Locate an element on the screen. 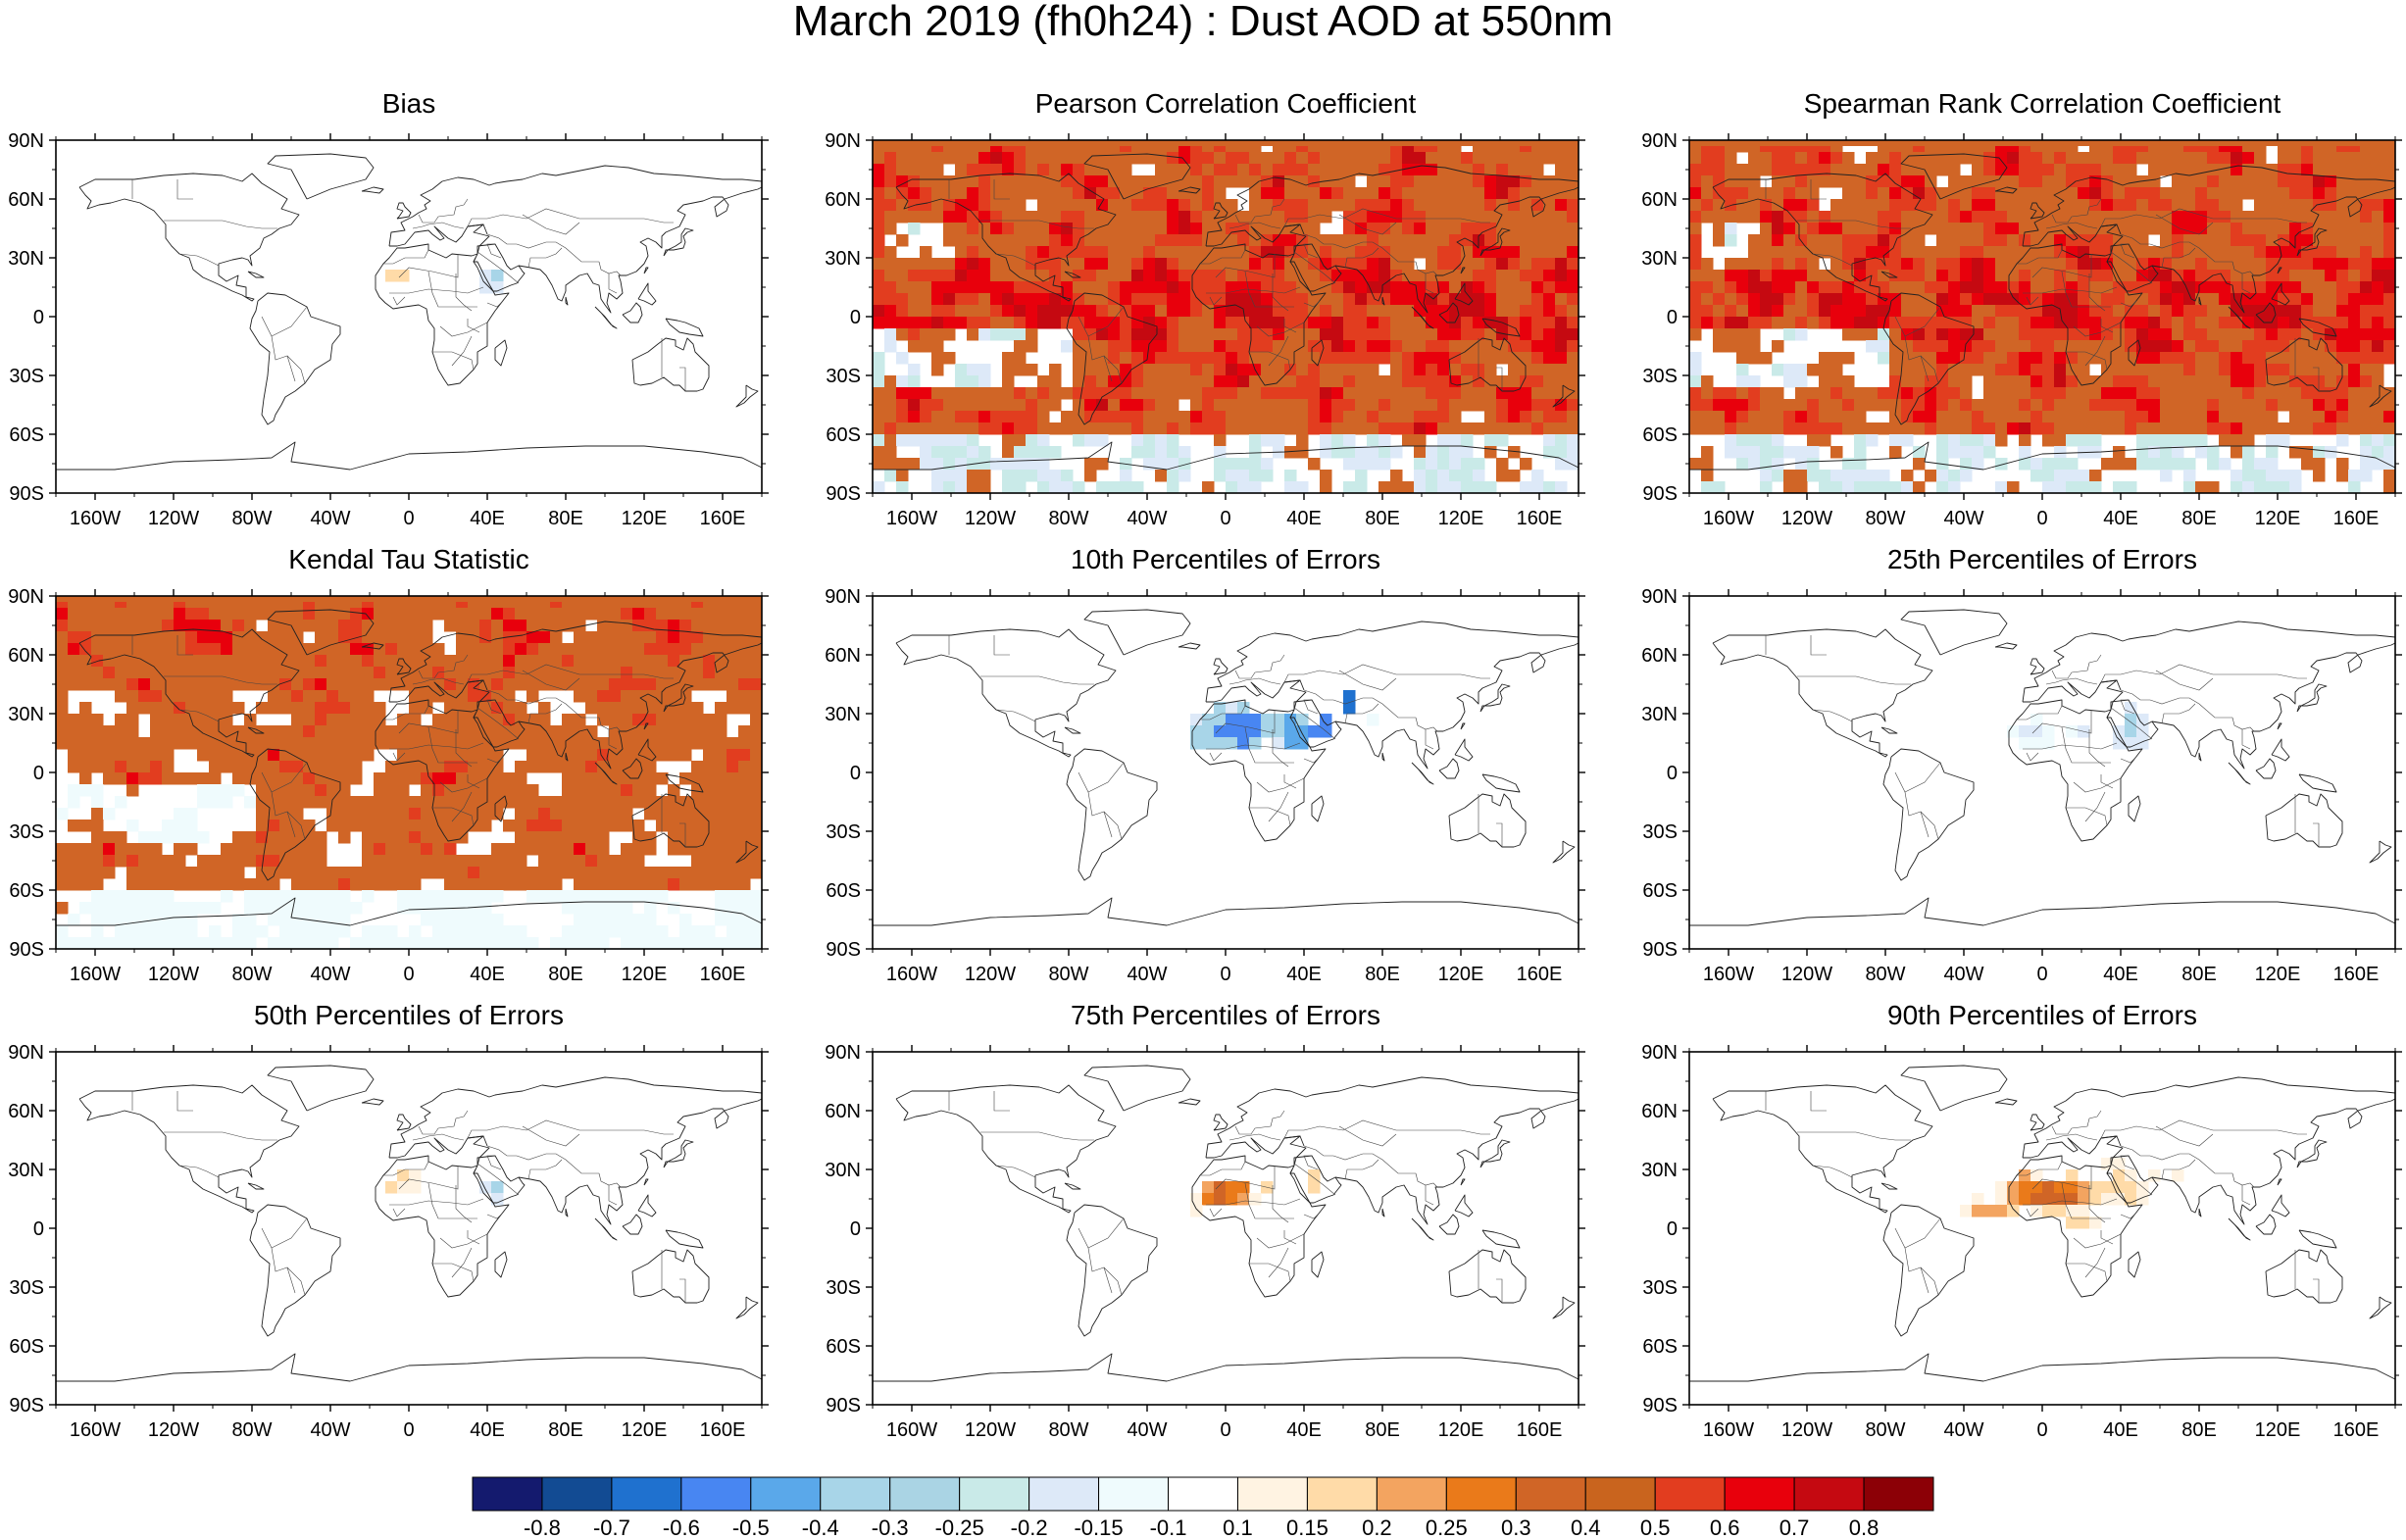 The image size is (2406, 1540). colorbar-label: 0.2 is located at coordinates (1377, 1526).